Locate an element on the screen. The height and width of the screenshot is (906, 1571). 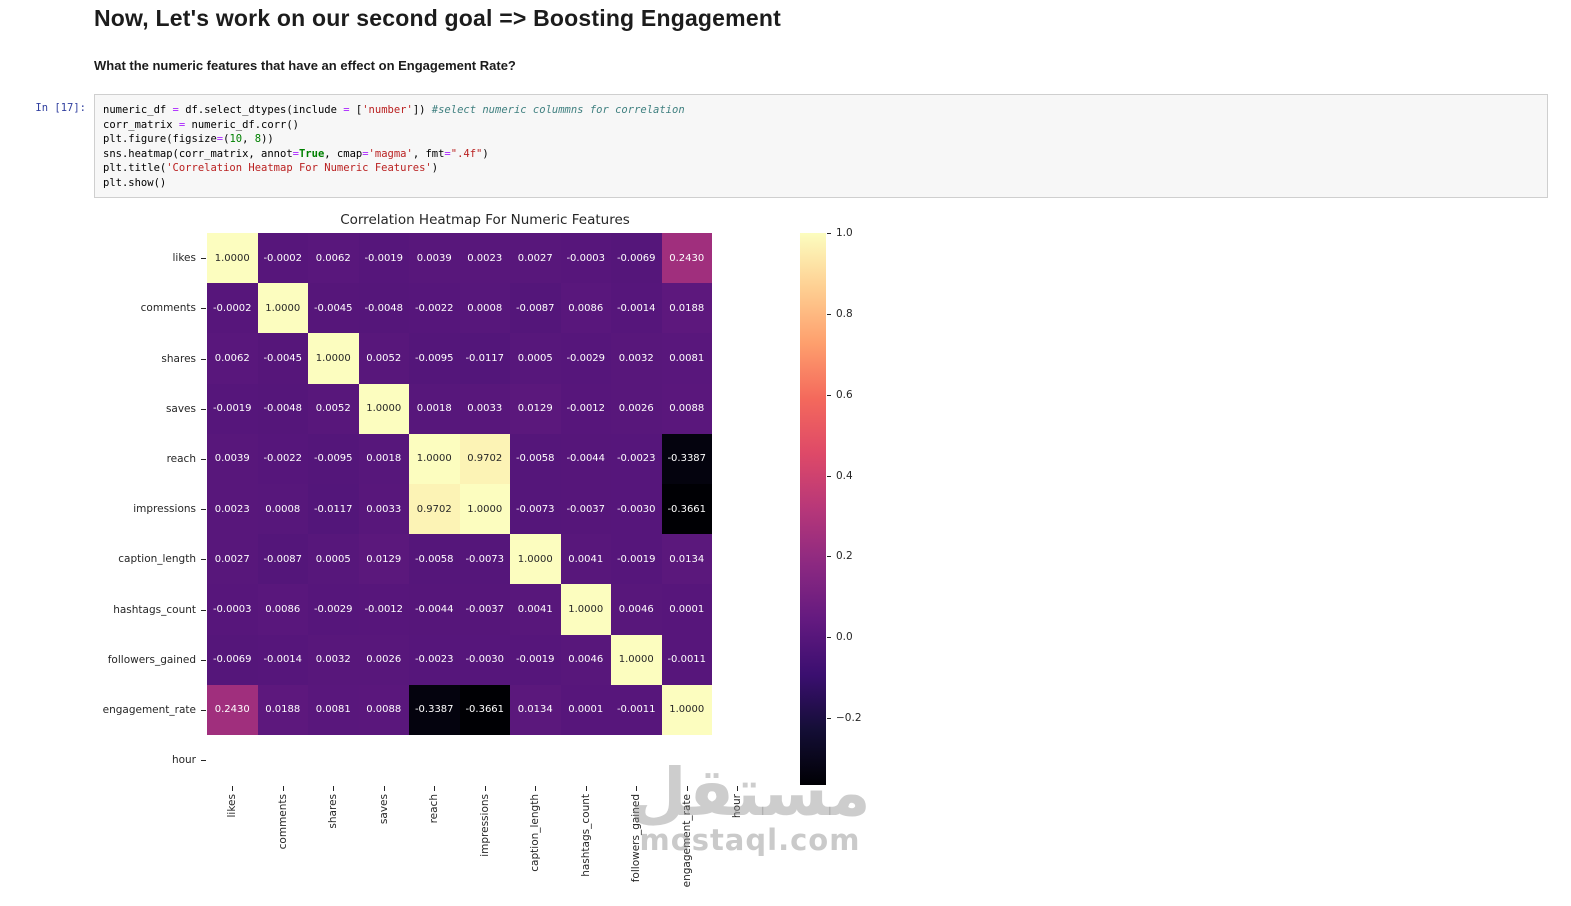
x-tick-label: likes is located at coordinates (232, 806).